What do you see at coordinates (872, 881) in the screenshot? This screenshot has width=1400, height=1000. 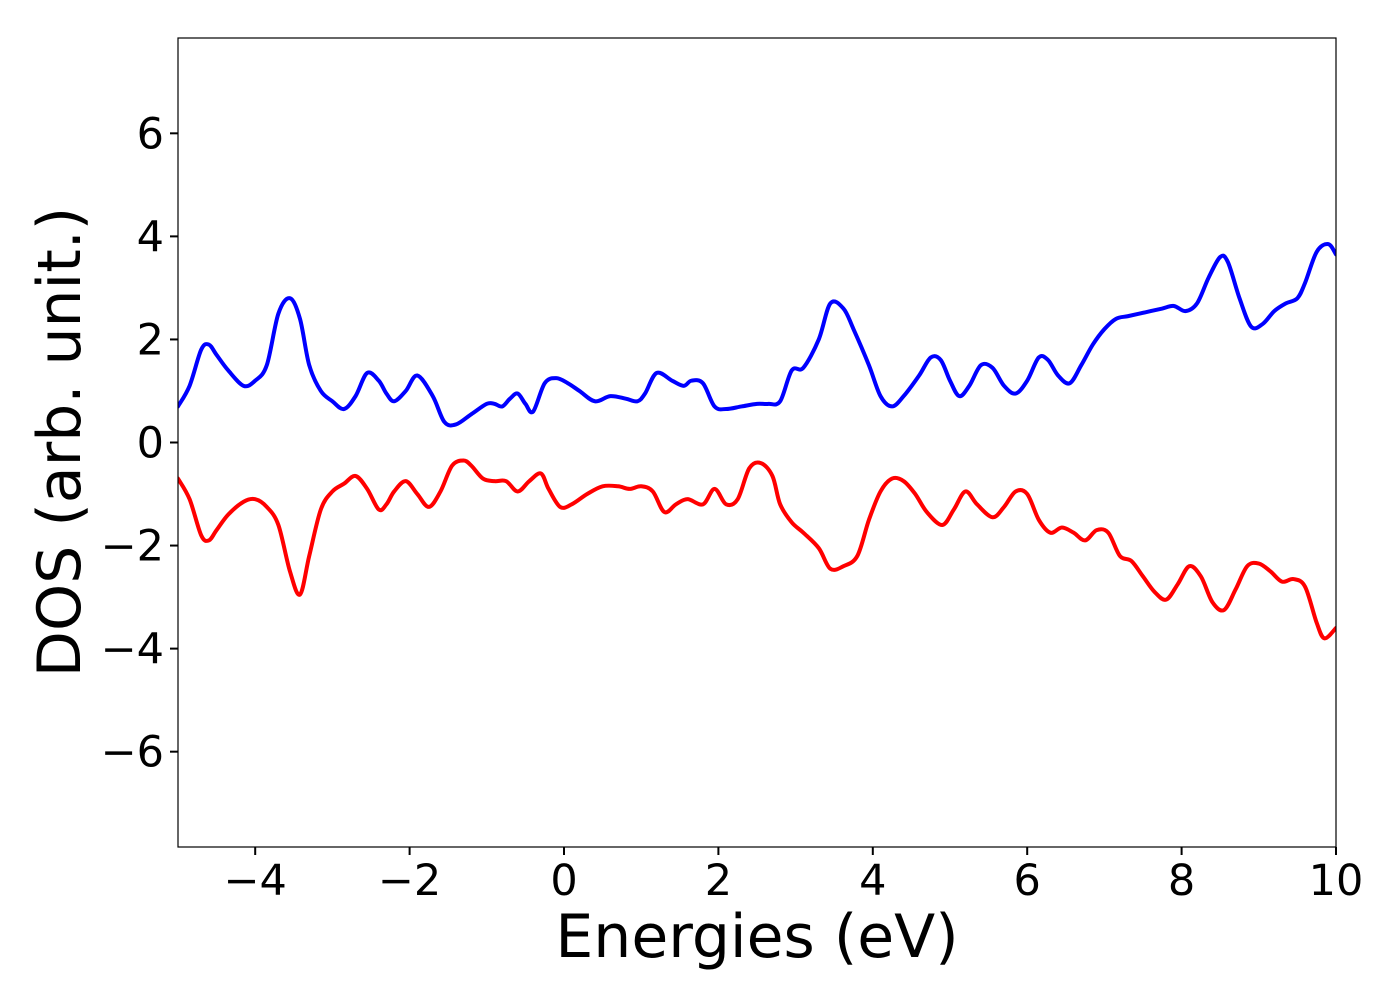 I see `x-tick-label: 4` at bounding box center [872, 881].